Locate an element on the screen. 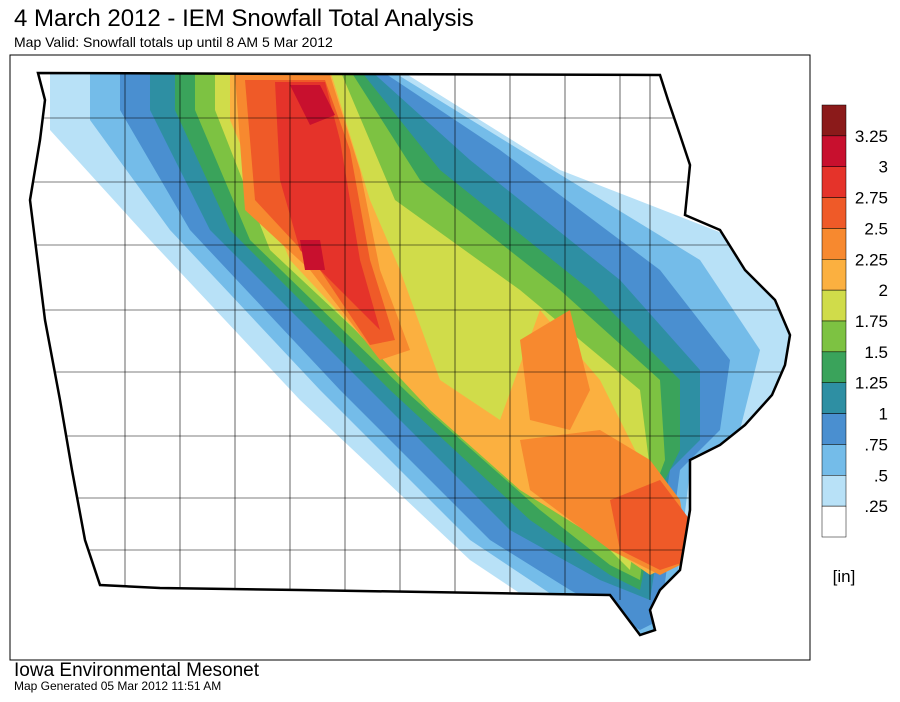 The width and height of the screenshot is (900, 702). legend-label: 2.5 is located at coordinates (876, 228).